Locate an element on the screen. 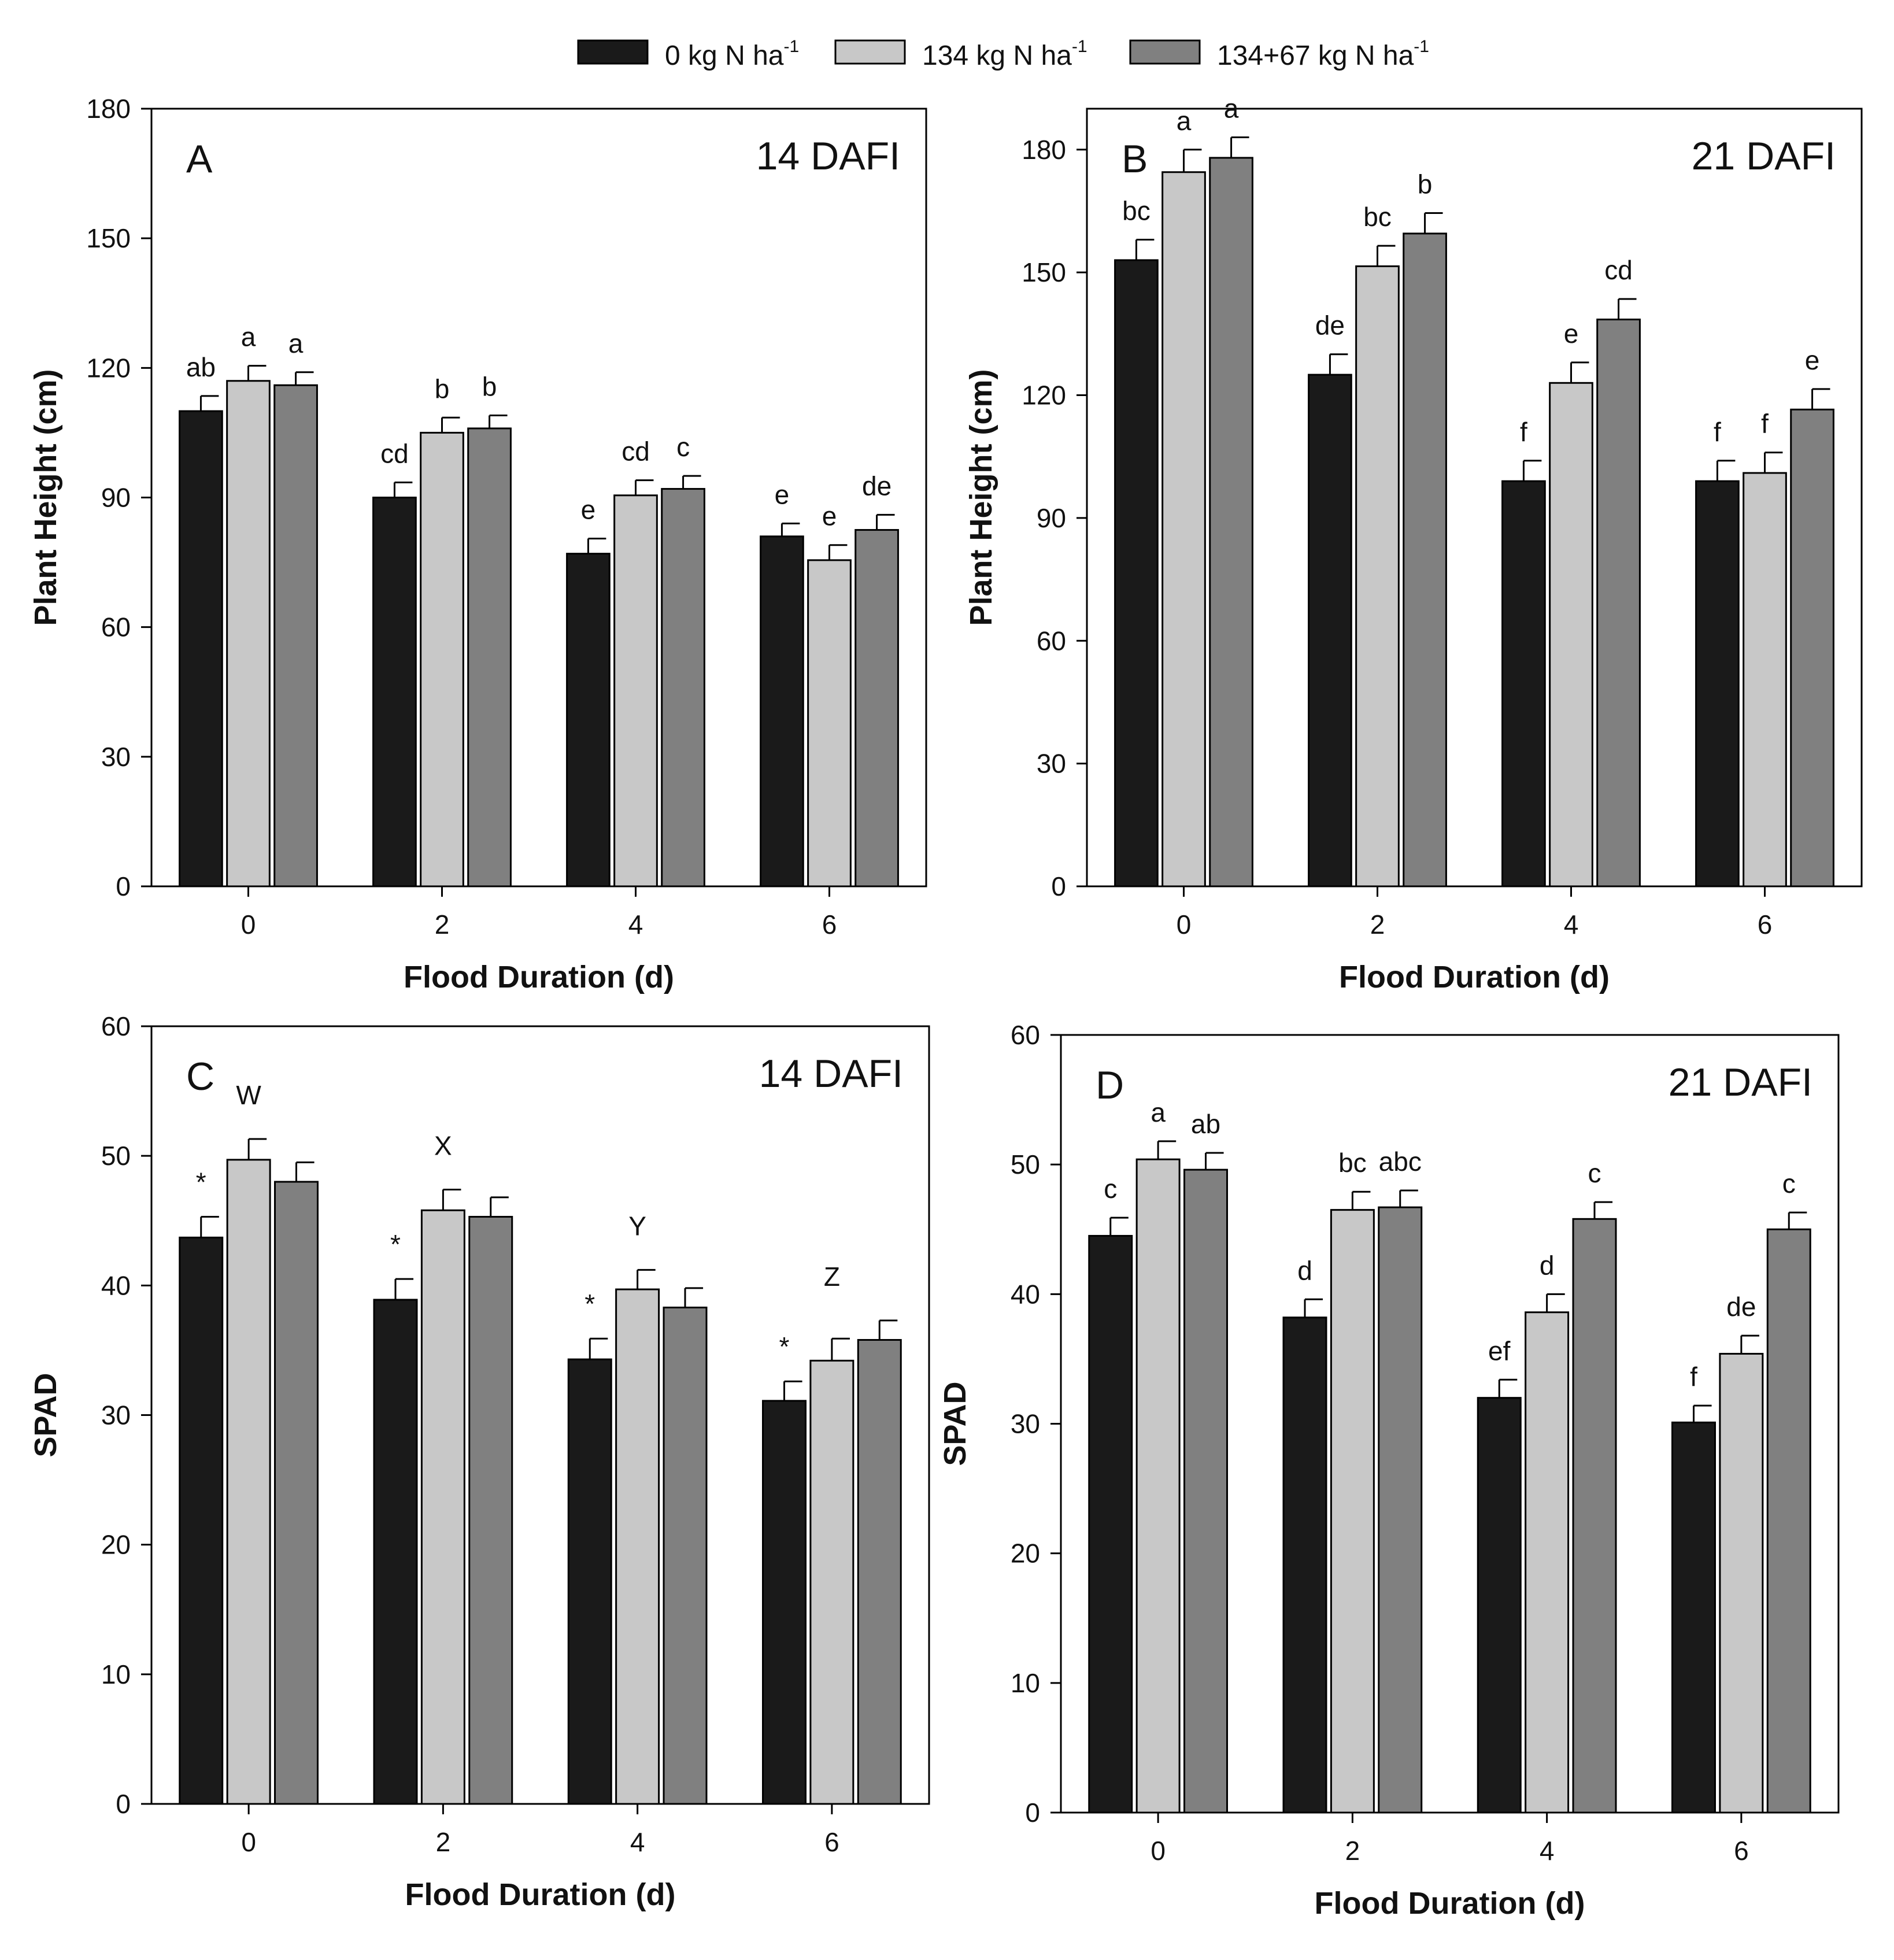 Image resolution: width=1894 pixels, height=1960 pixels. y-tick-label: 120 is located at coordinates (108, 368).